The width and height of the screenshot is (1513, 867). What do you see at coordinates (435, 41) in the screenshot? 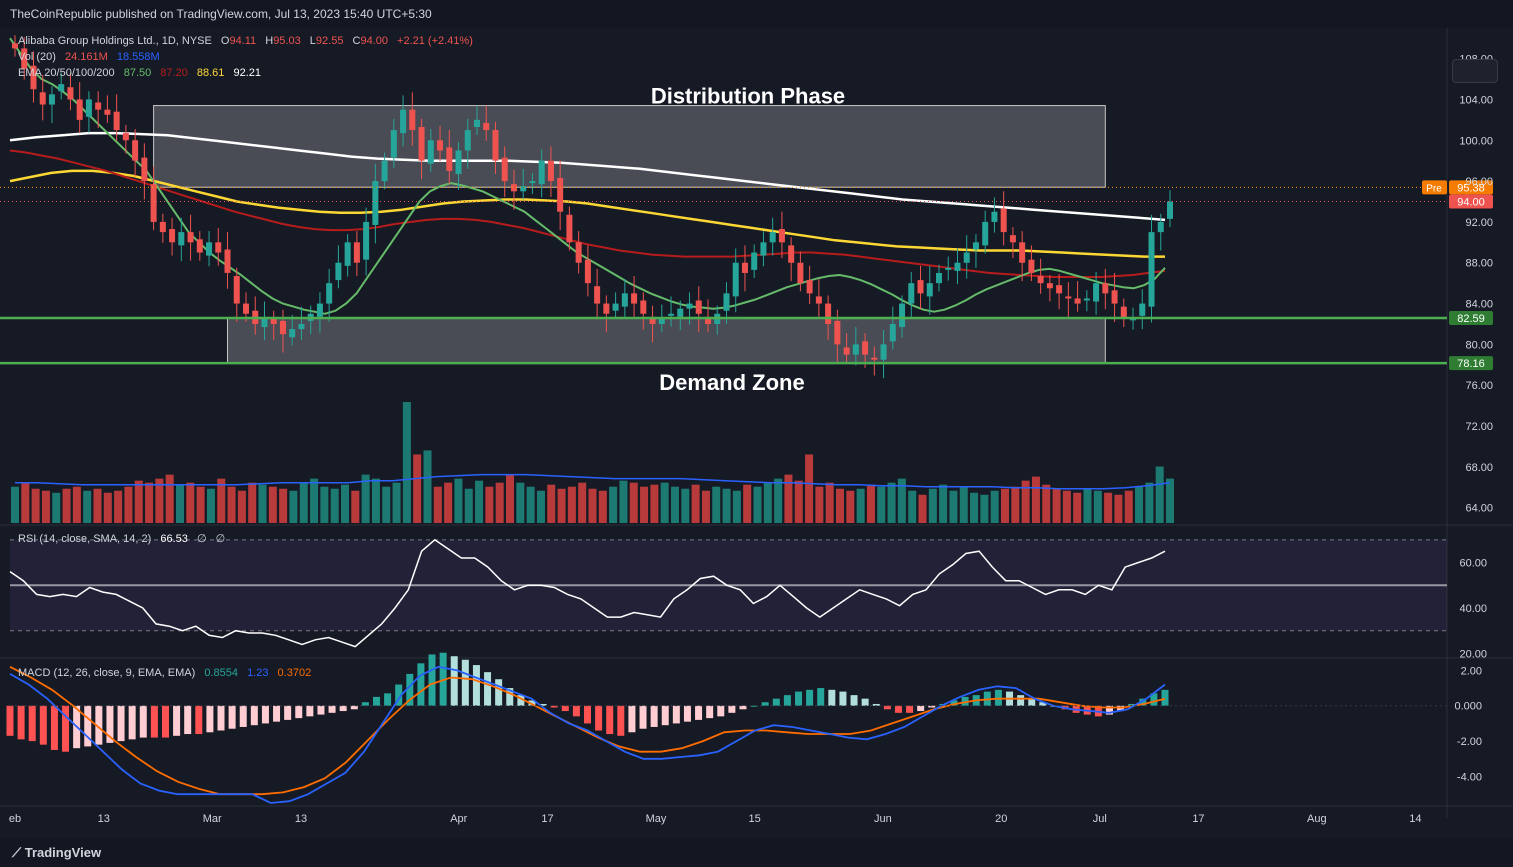
I see `legend-change: +2.21 (+2.41%)` at bounding box center [435, 41].